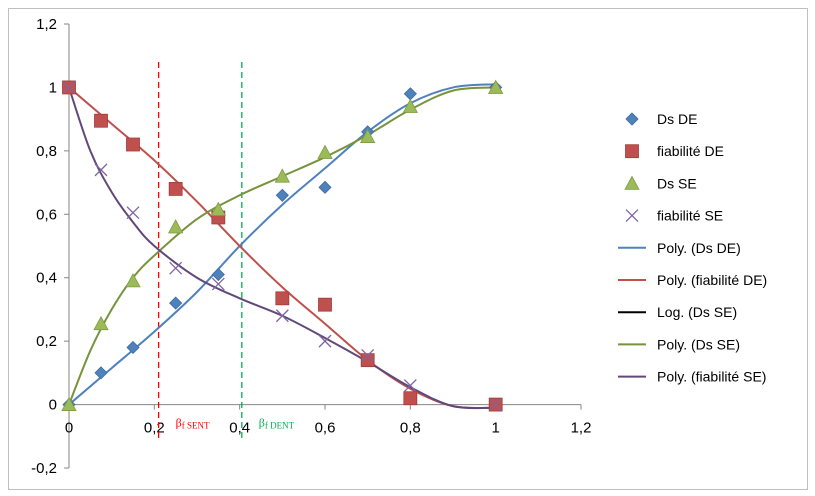 The height and width of the screenshot is (496, 815). I want to click on legend-label: Ds SE, so click(677, 183).